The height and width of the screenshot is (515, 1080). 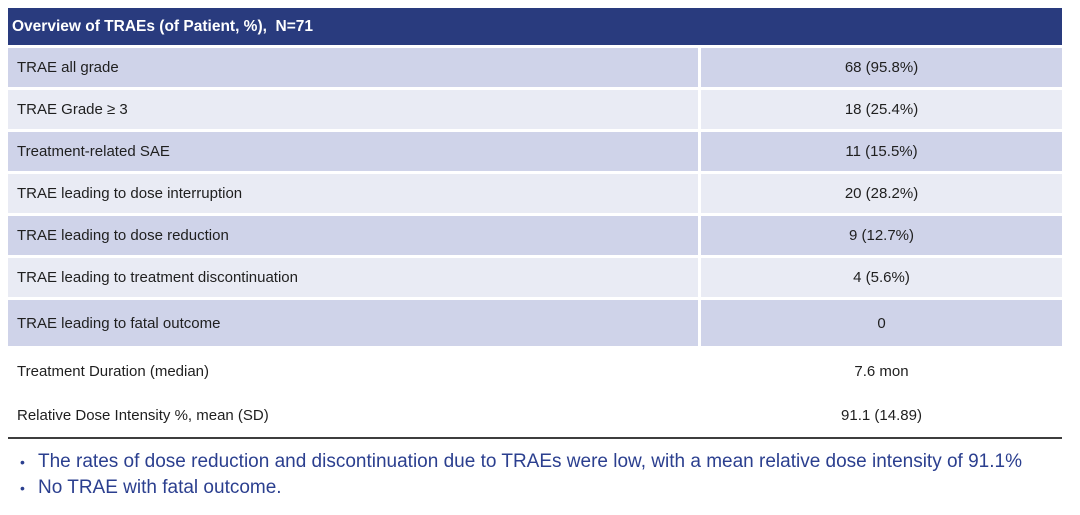 I want to click on table-row: TRAE Grade ≥ 3 18 (25.4%), so click(x=535, y=109).